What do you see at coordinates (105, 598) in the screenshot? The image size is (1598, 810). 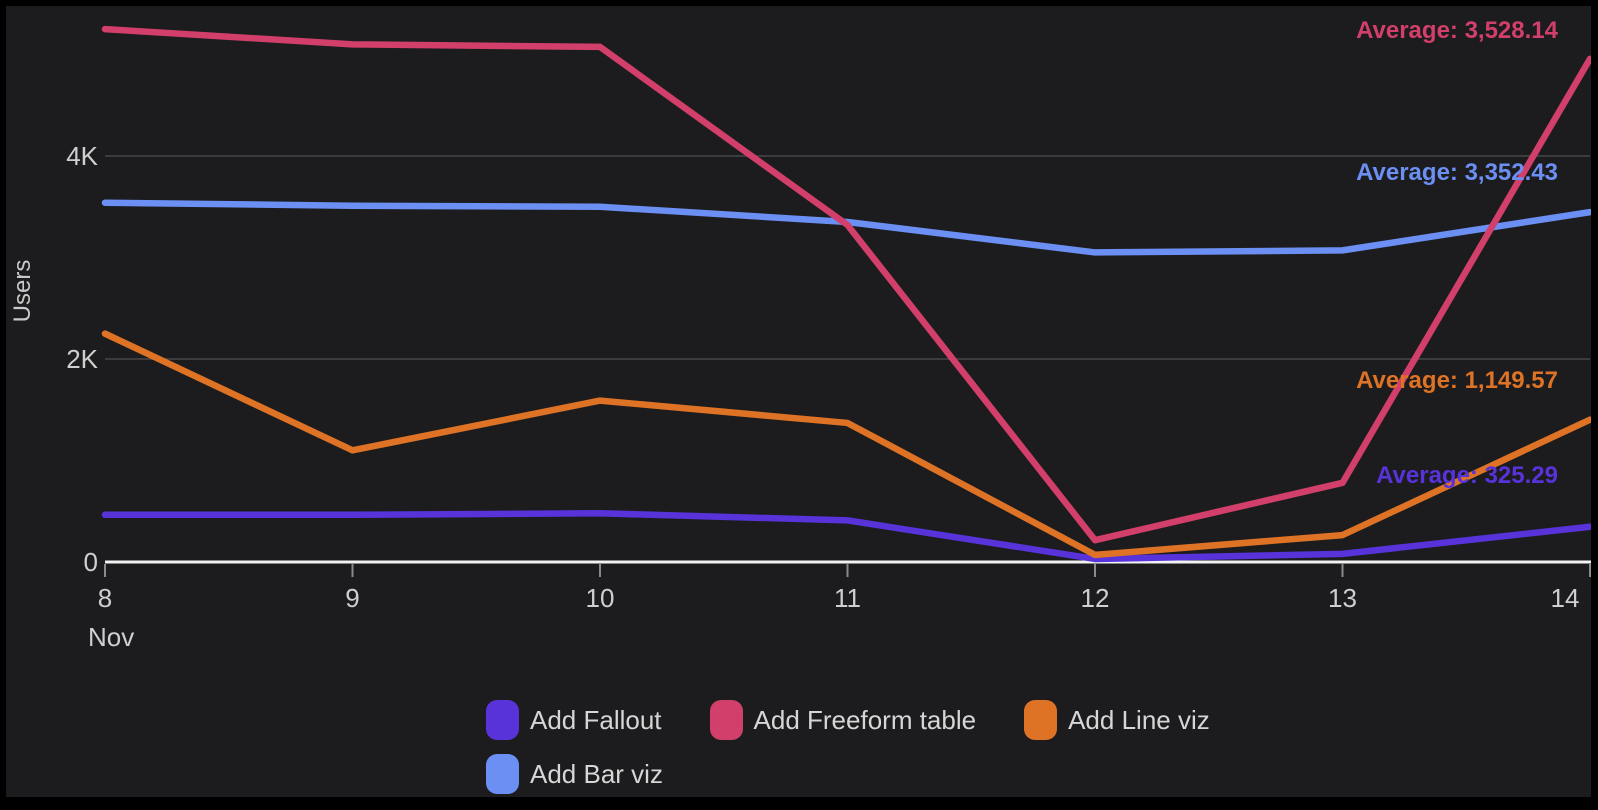 I see `x-tick-label-8: 8` at bounding box center [105, 598].